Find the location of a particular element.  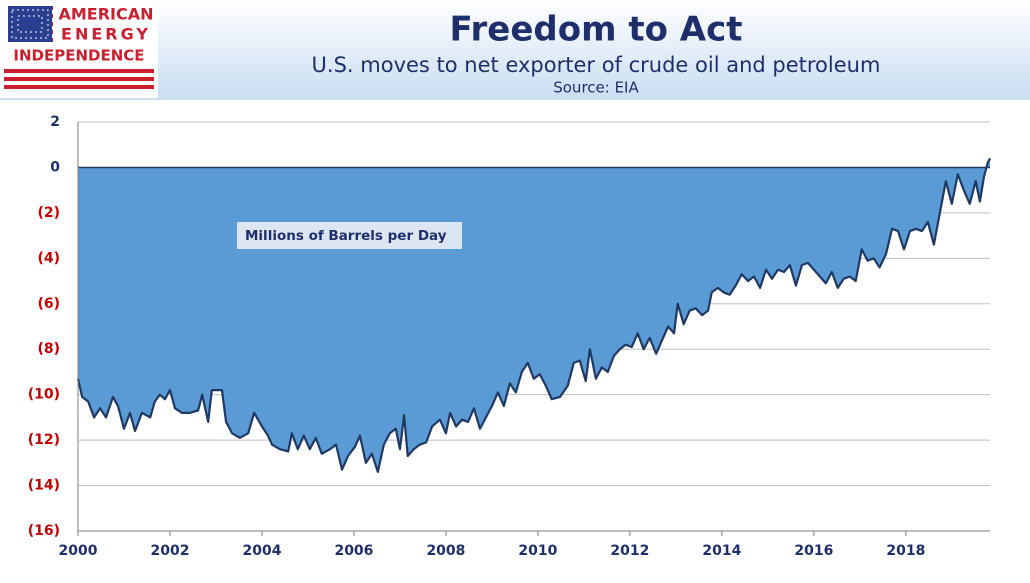

x-tick-label: 2000 is located at coordinates (78, 551).